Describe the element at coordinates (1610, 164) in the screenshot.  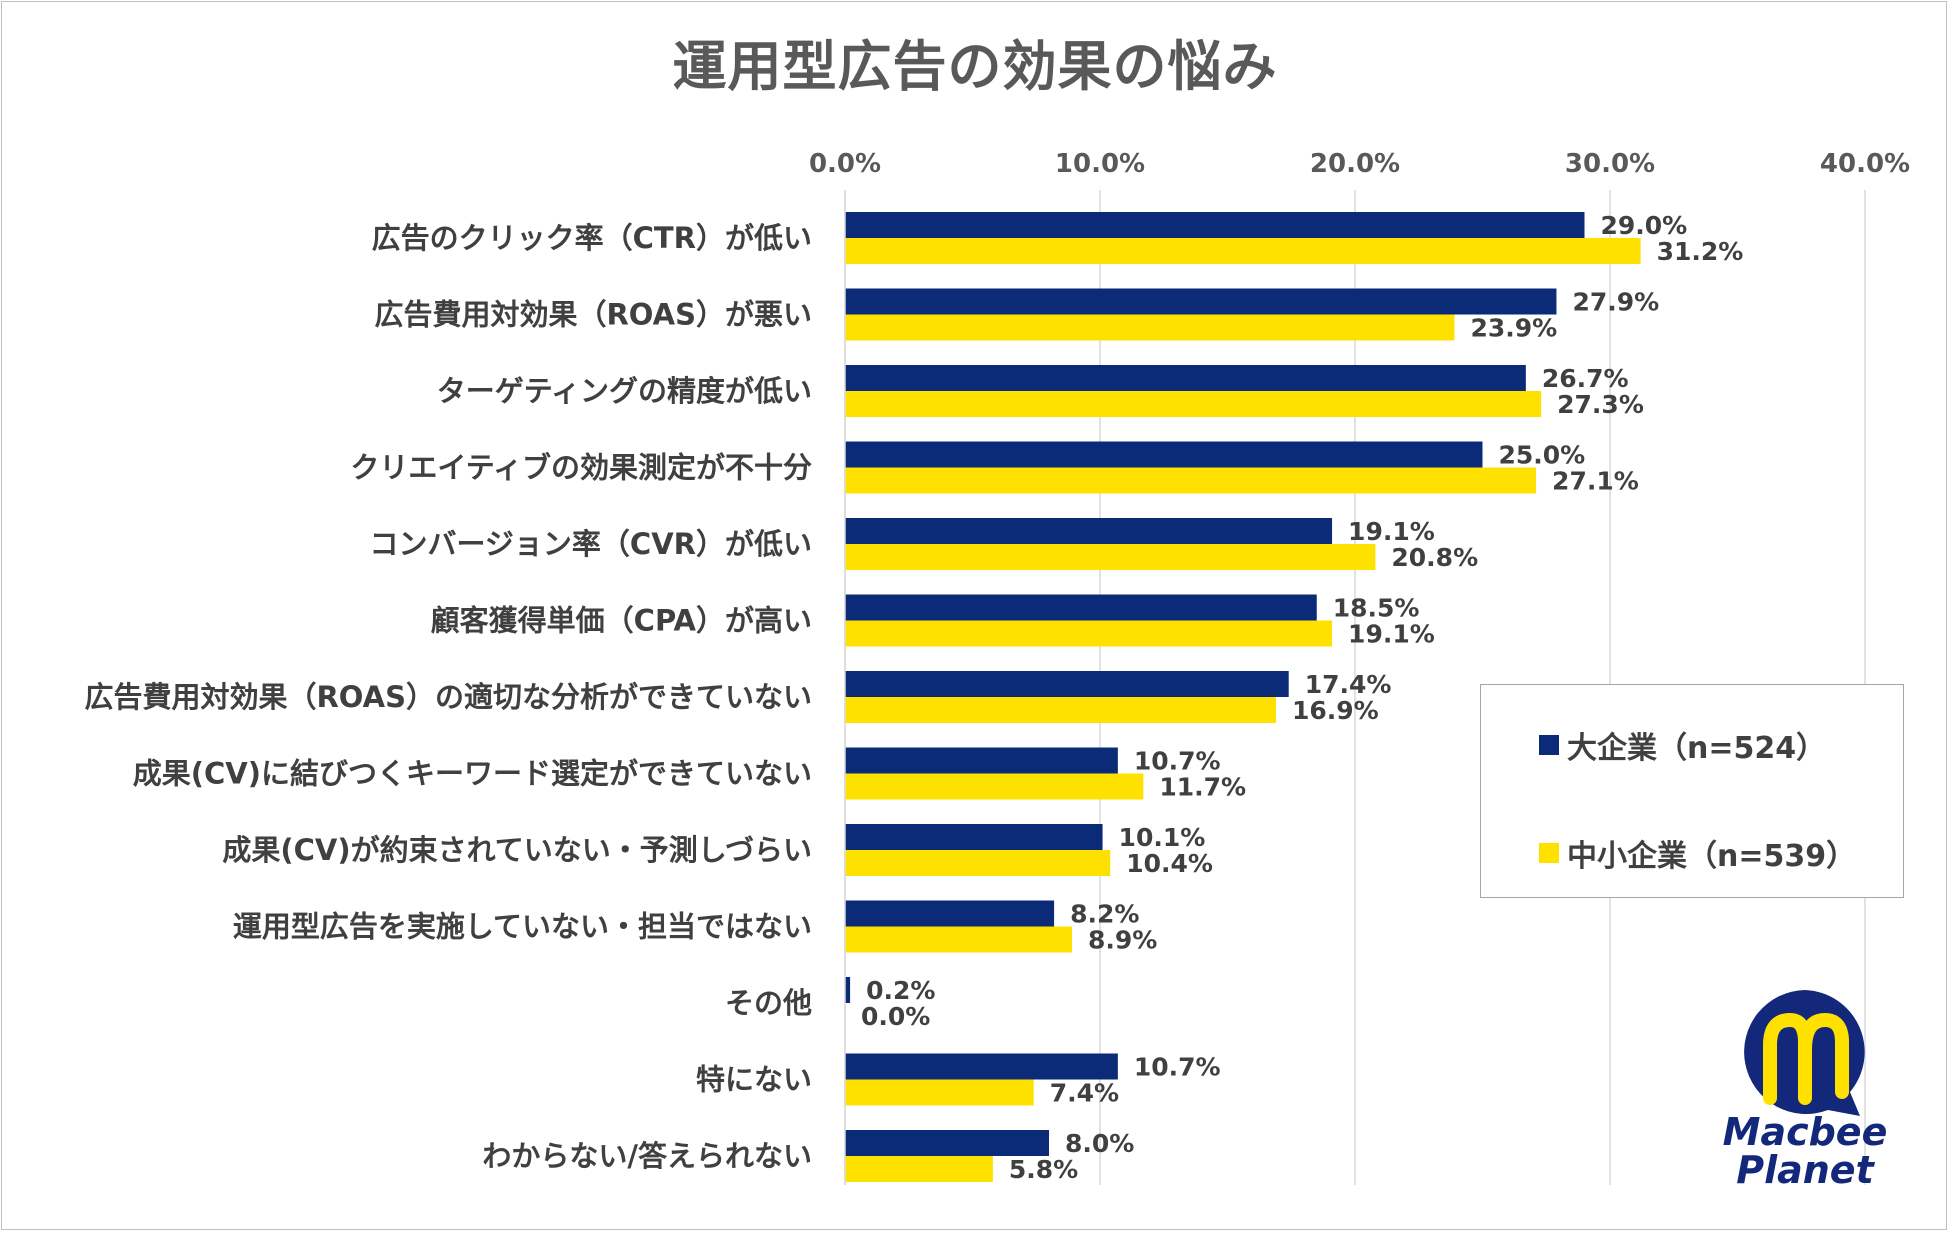
I see `x-tick-label-3: 30.0%` at that location.